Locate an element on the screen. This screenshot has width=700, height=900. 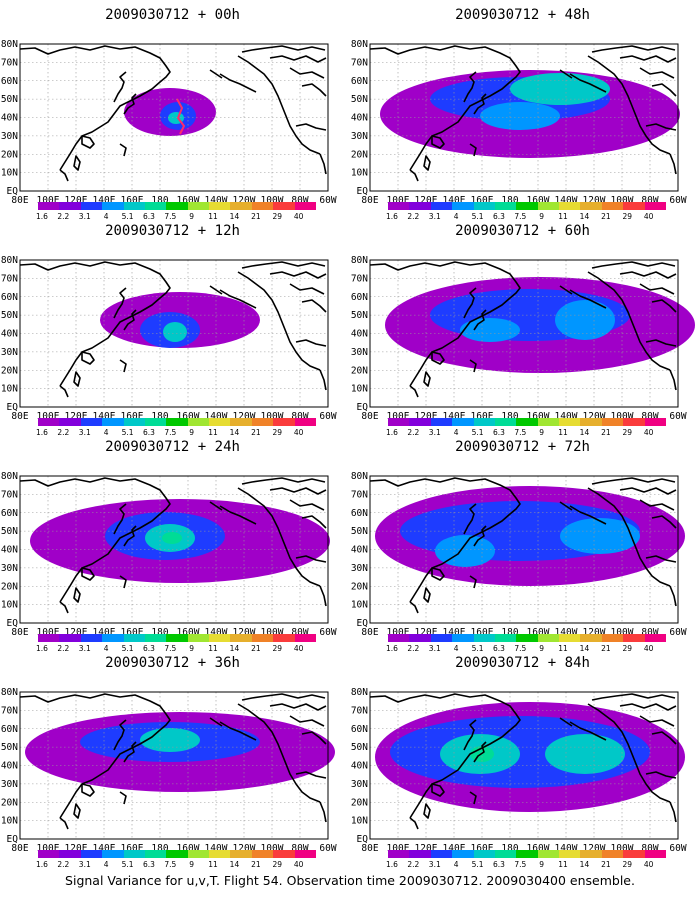
colorbar-tick-label: 4 is located at coordinates (106, 648).